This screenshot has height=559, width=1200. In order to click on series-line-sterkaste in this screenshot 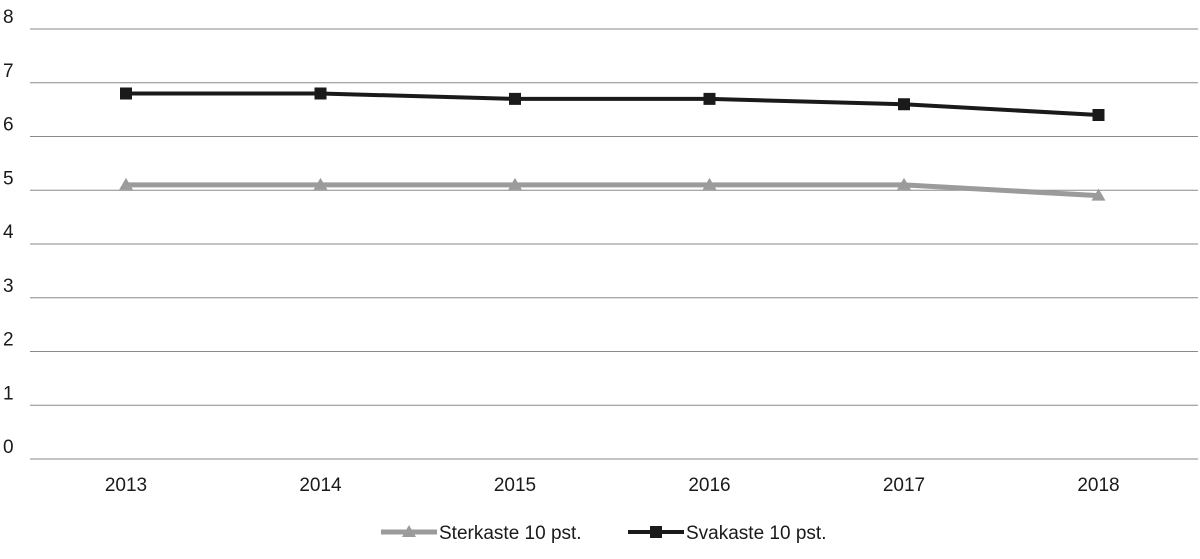, I will do `click(612, 190)`.